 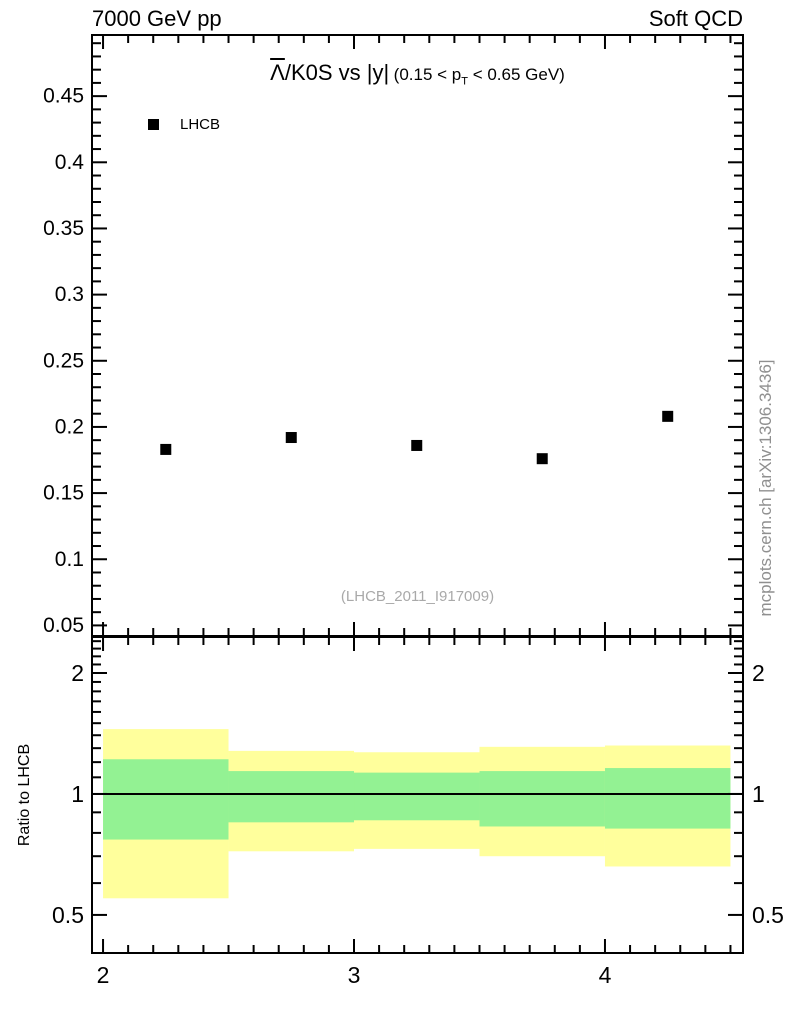 What do you see at coordinates (24, 795) in the screenshot?
I see `ratio-axis-title: Ratio to LHCB` at bounding box center [24, 795].